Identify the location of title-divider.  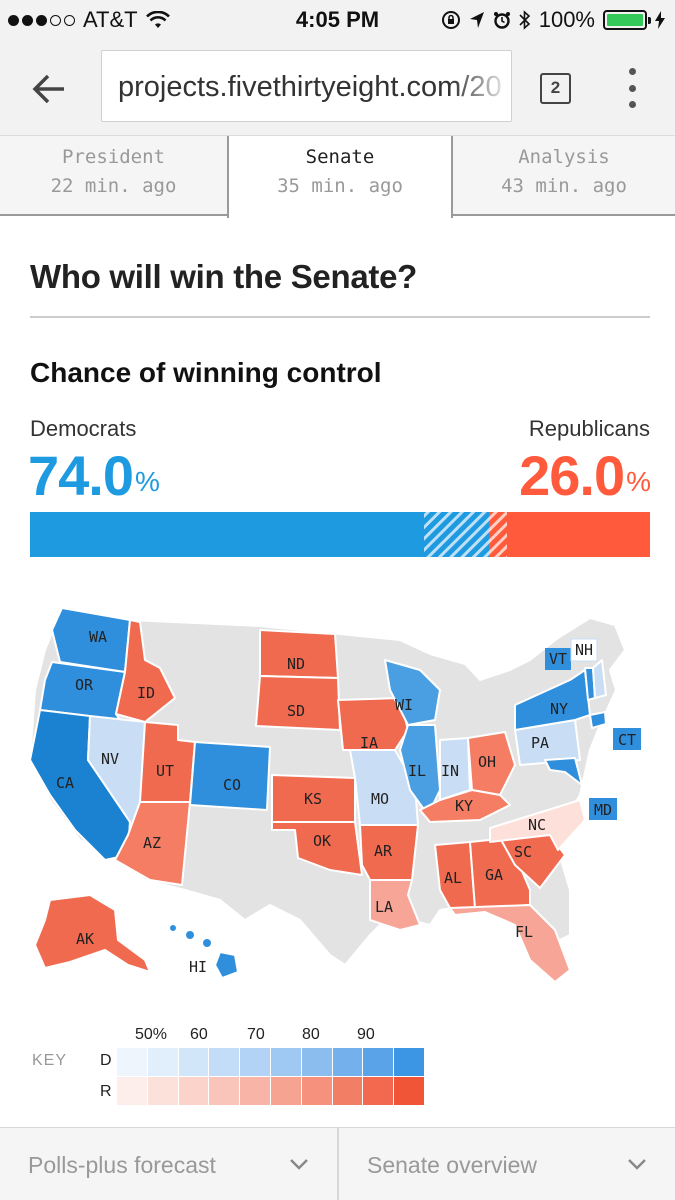
(340, 317).